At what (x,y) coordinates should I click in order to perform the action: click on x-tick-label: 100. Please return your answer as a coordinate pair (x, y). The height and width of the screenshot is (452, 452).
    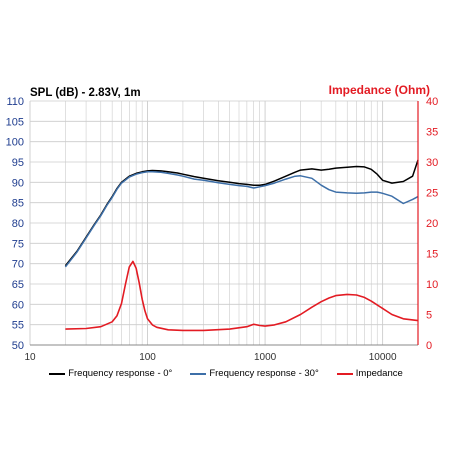
    Looking at the image, I should click on (147, 357).